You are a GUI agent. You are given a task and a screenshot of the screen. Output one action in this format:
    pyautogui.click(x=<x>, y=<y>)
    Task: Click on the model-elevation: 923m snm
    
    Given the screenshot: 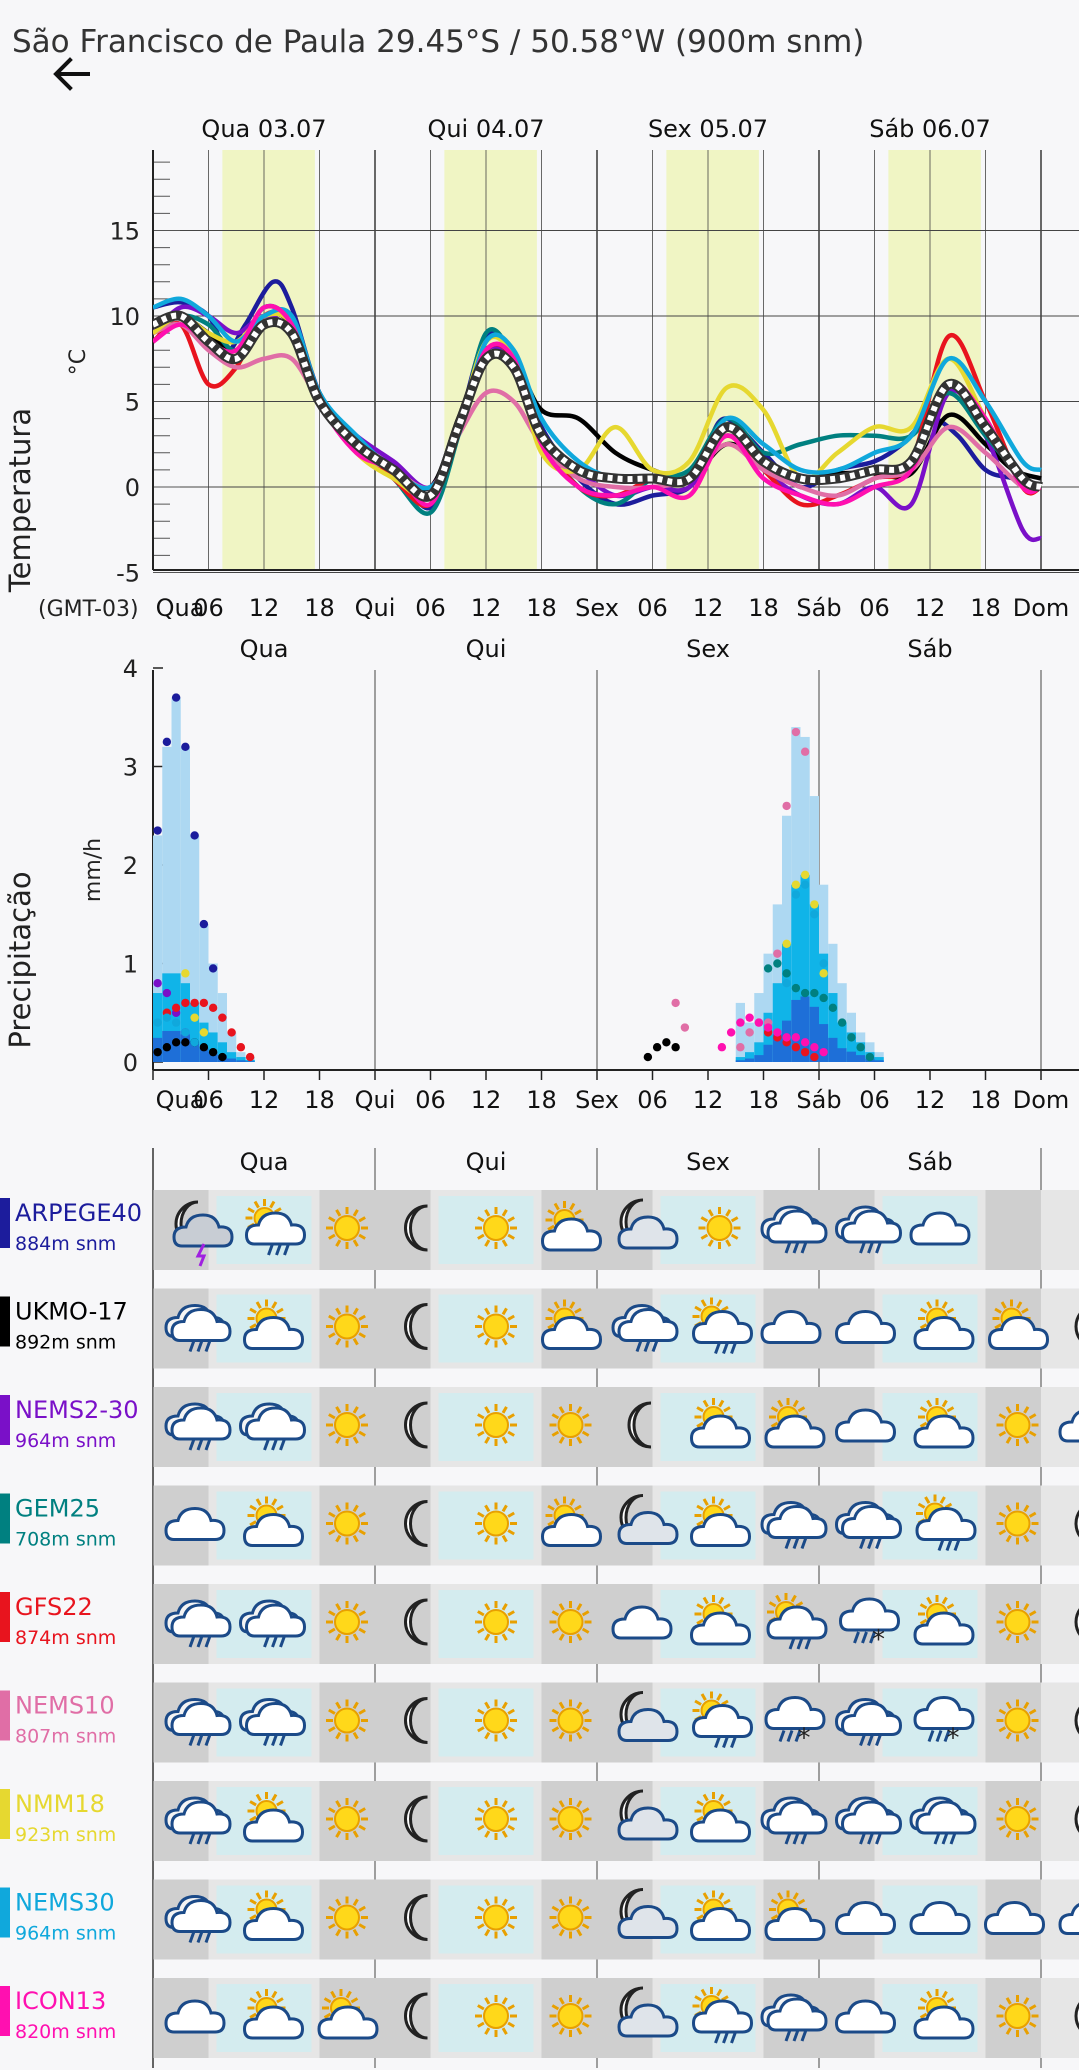 What is the action you would take?
    pyautogui.click(x=65, y=1835)
    